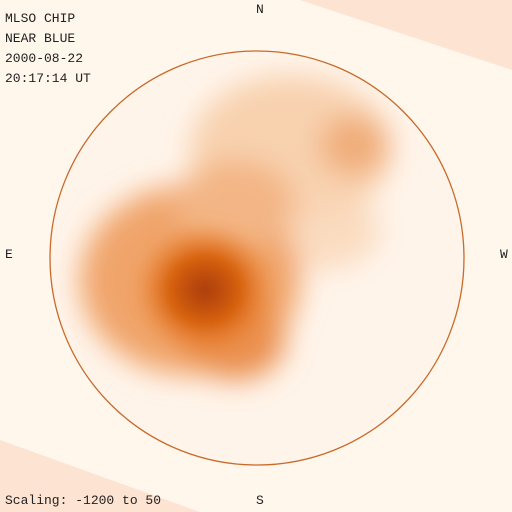  Describe the element at coordinates (9, 254) in the screenshot. I see `direction-label: E` at that location.